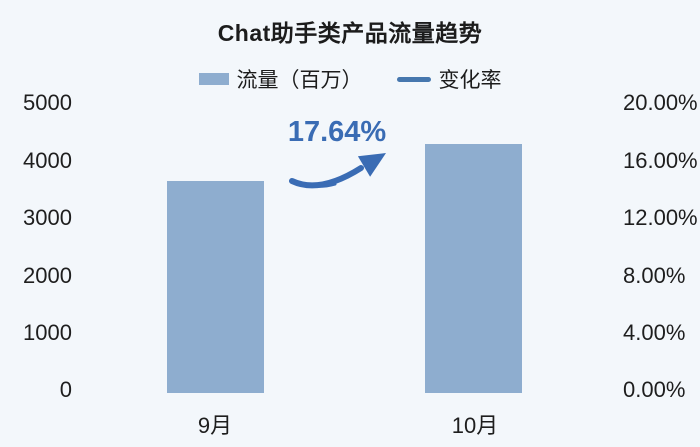  I want to click on y-left-tick: 0, so click(65, 389).